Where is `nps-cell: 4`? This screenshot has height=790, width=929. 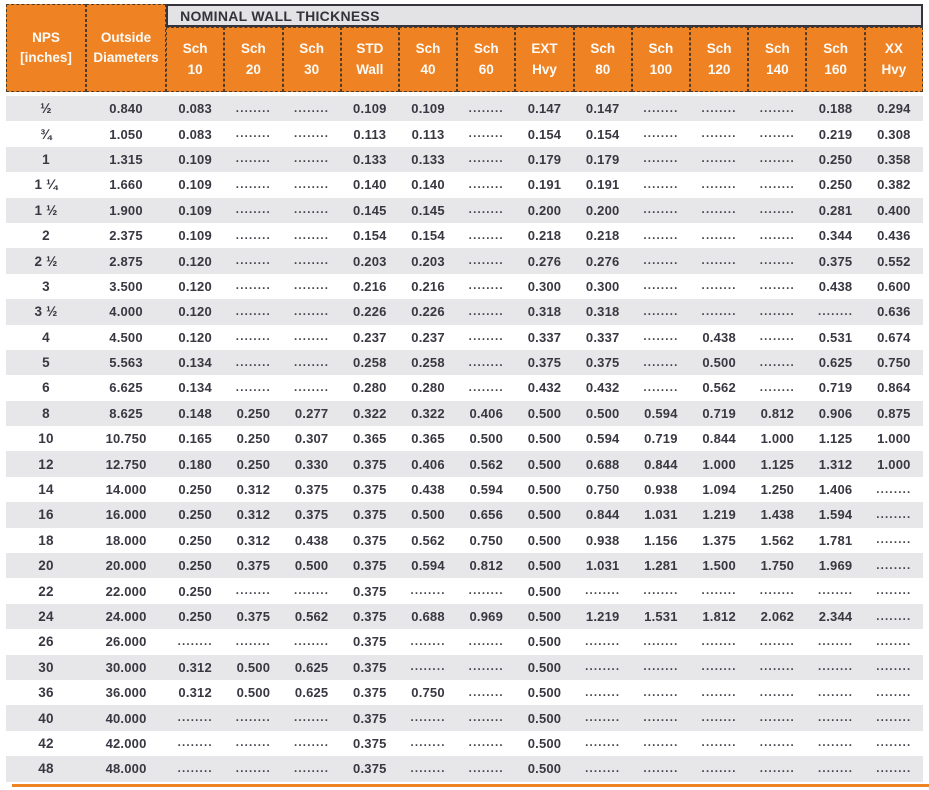
nps-cell: 4 is located at coordinates (46, 337).